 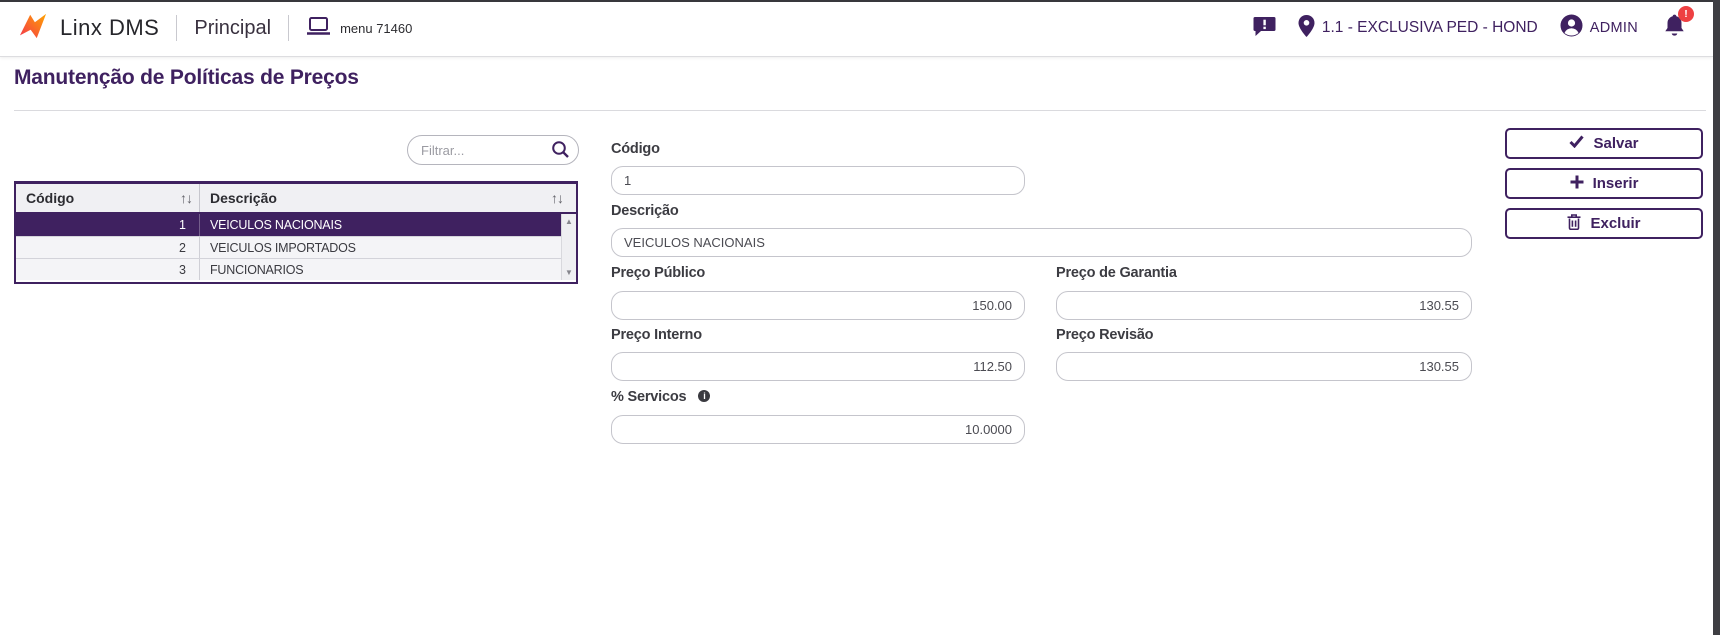 I want to click on table-header-row: Código ↑↓ Descrição ↑↓, so click(x=296, y=199).